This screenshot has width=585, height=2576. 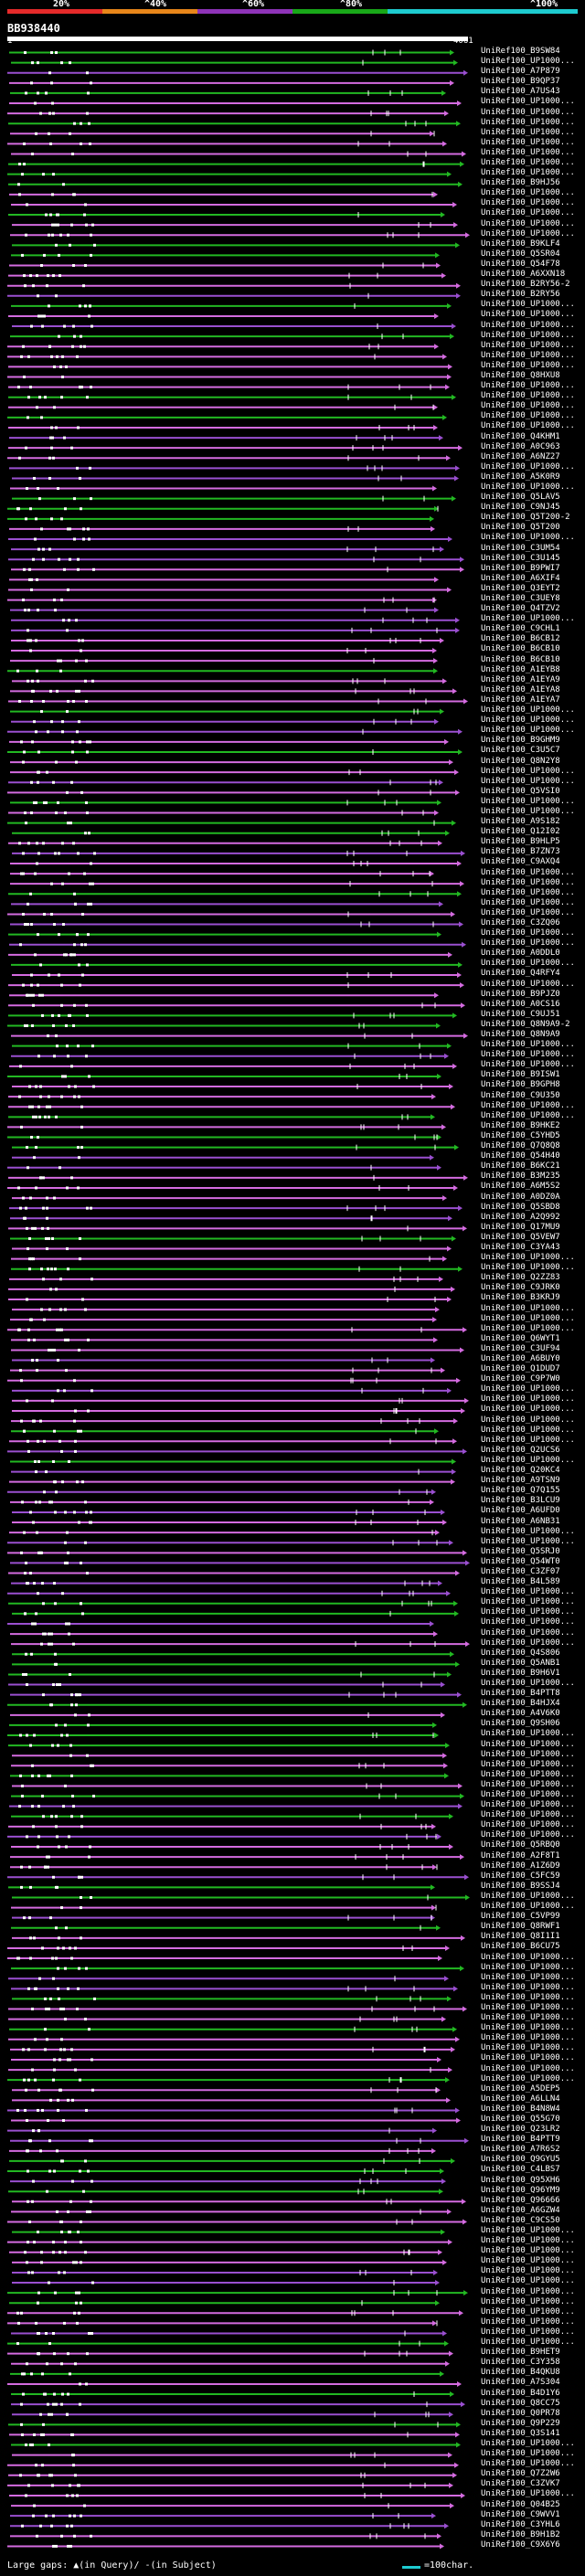 What do you see at coordinates (525, 518) in the screenshot?
I see `hit-label: UniRef100_Q5T200-2` at bounding box center [525, 518].